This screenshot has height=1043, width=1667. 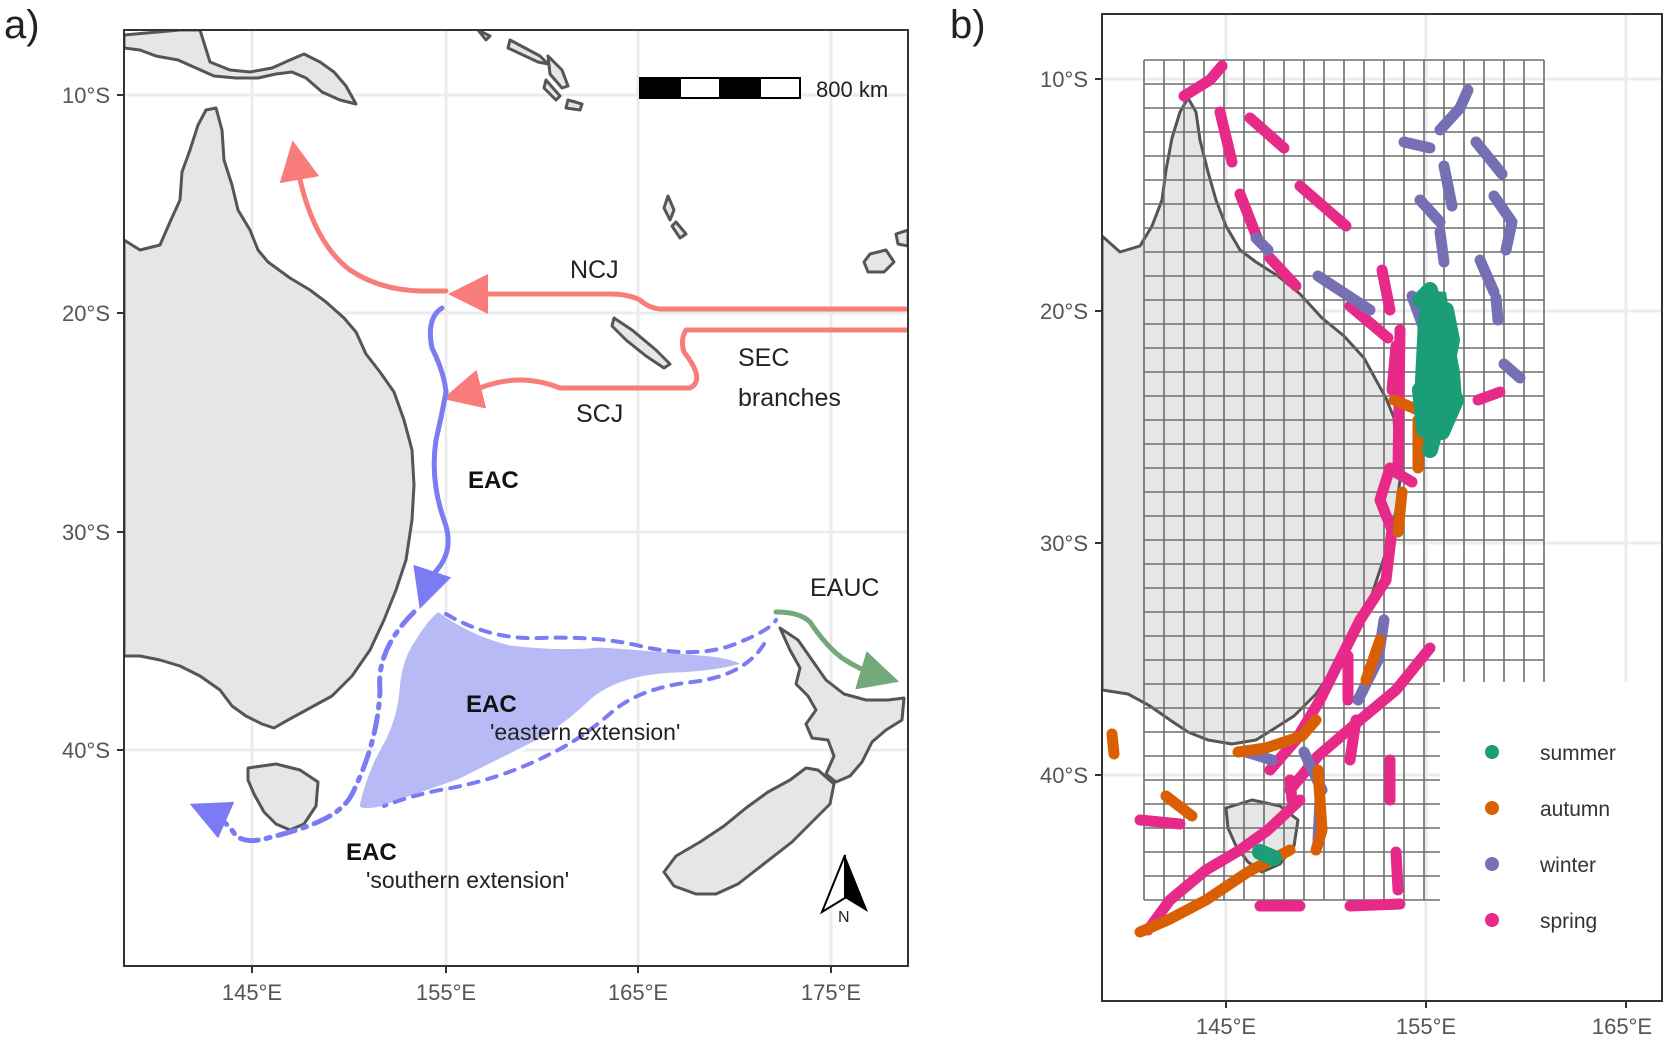 I want to click on panel-b-lat-tick-2: 30°S, so click(x=1064, y=543).